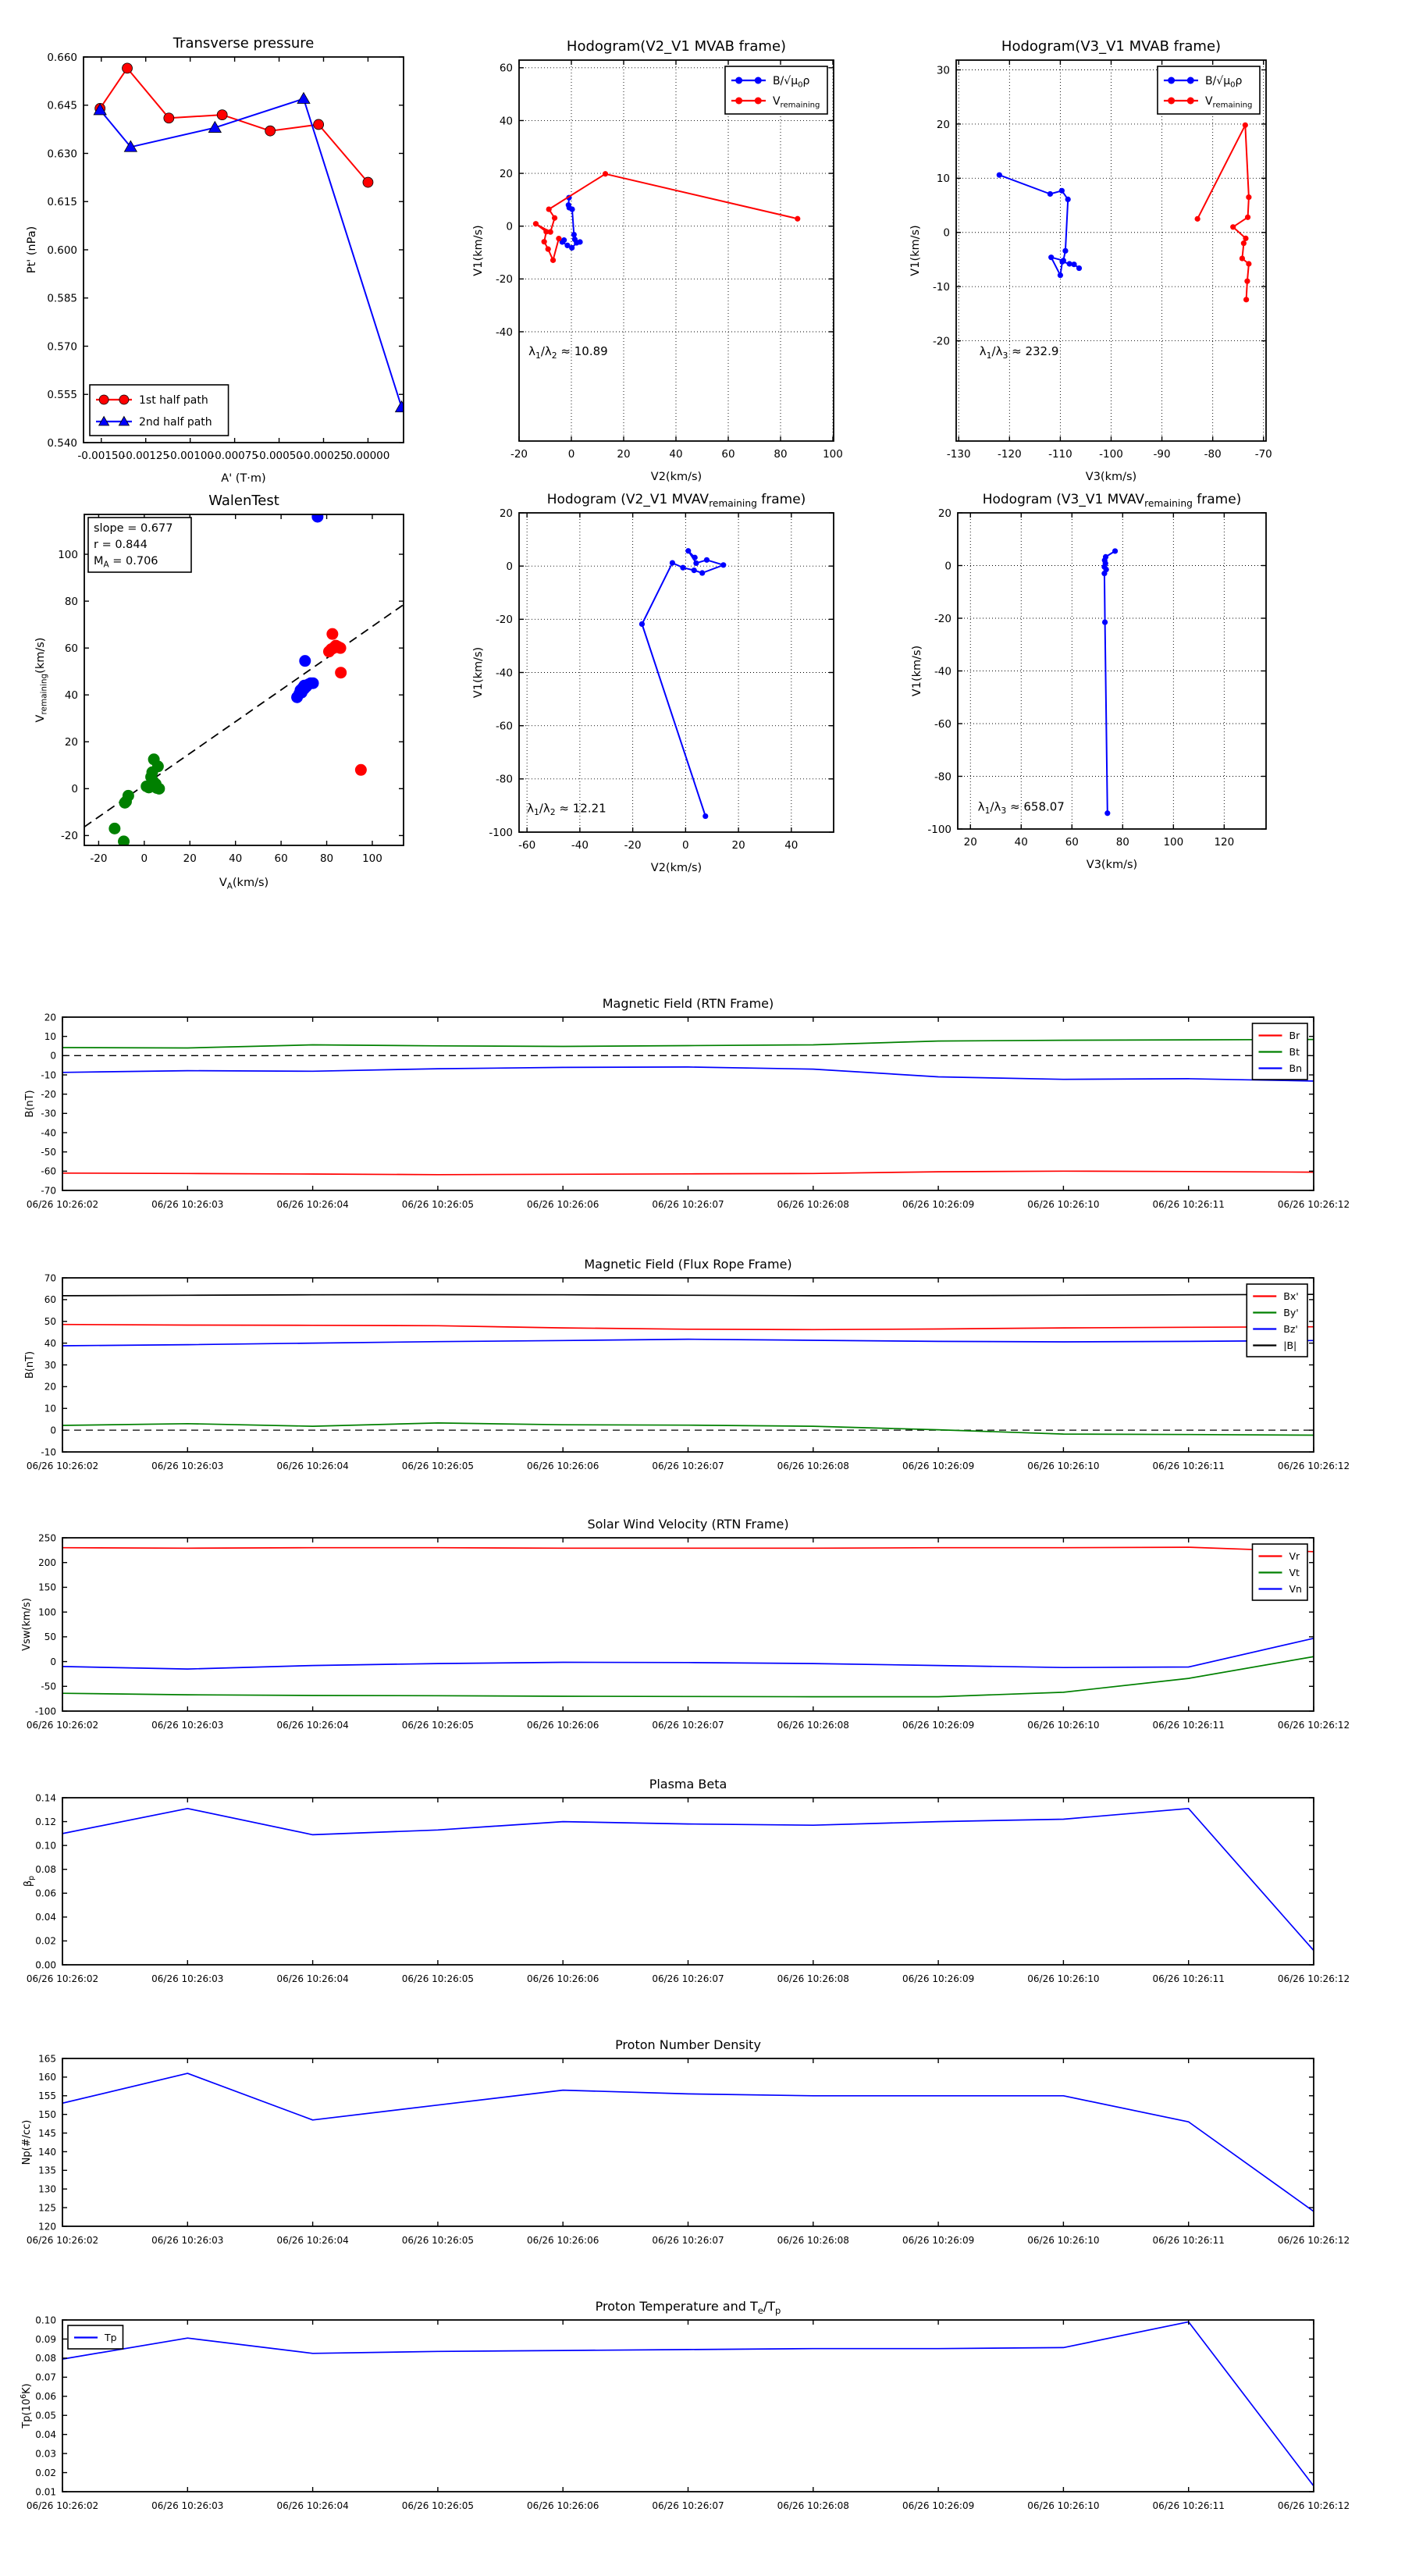 The height and width of the screenshot is (2576, 1405). I want to click on y-tick-label: 140, so click(47, 2152).